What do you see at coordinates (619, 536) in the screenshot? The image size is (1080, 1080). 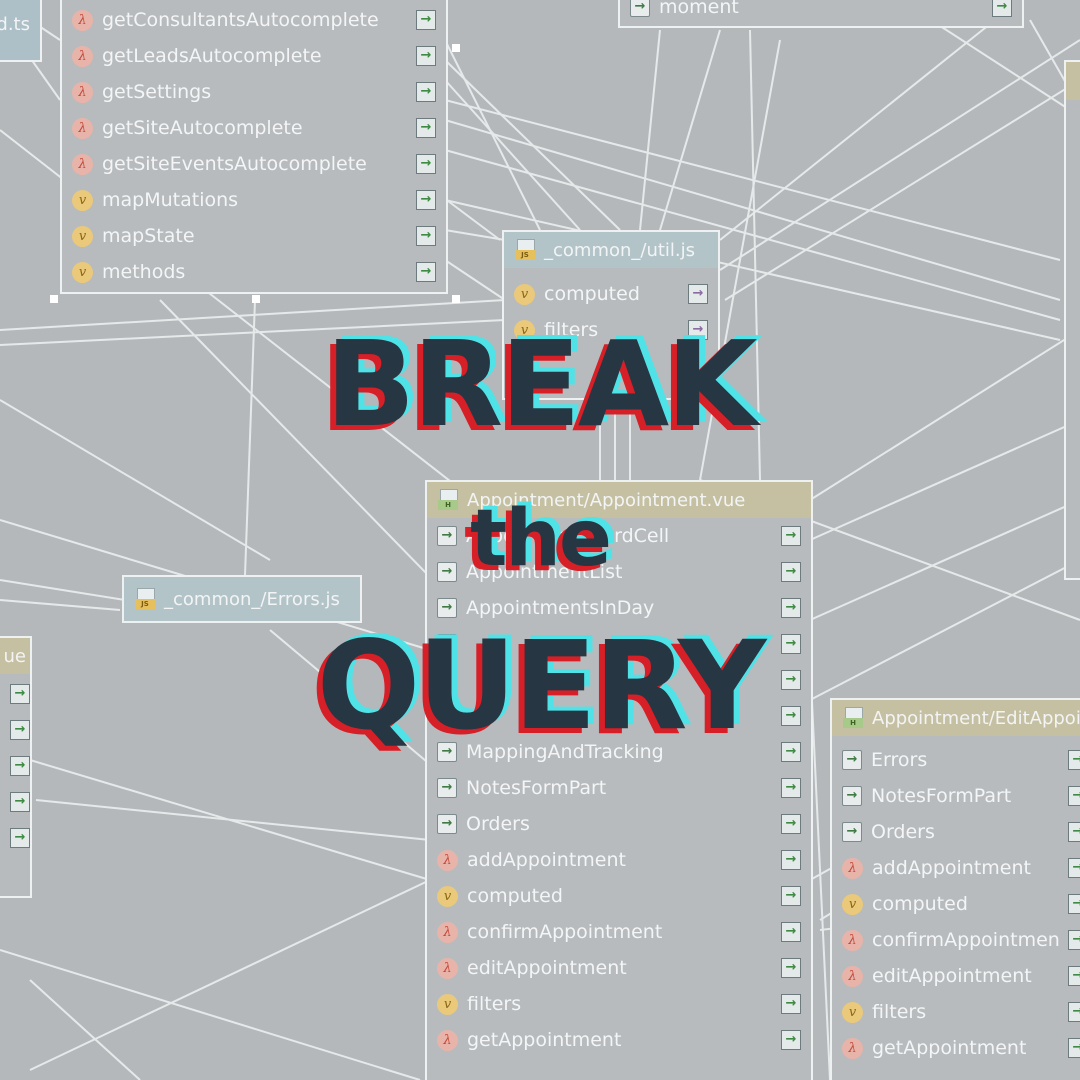 I see `node-row: → AppointmentCardCell →` at bounding box center [619, 536].